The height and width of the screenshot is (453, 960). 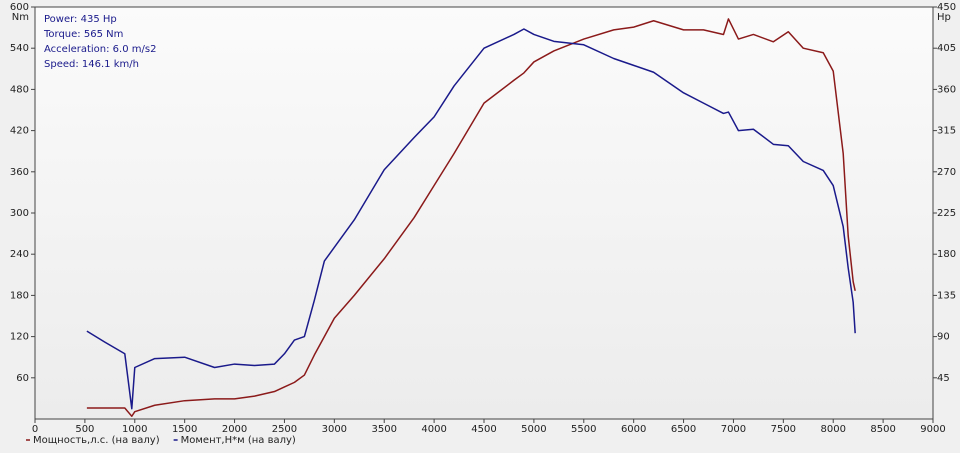 What do you see at coordinates (383, 429) in the screenshot?
I see `x-tick-label: 3500` at bounding box center [383, 429].